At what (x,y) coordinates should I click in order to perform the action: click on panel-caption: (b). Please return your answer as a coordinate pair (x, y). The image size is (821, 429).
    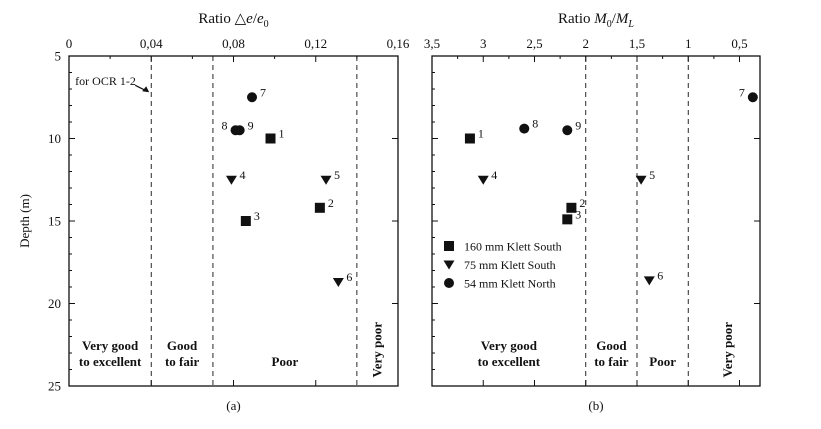
    Looking at the image, I should click on (595, 405).